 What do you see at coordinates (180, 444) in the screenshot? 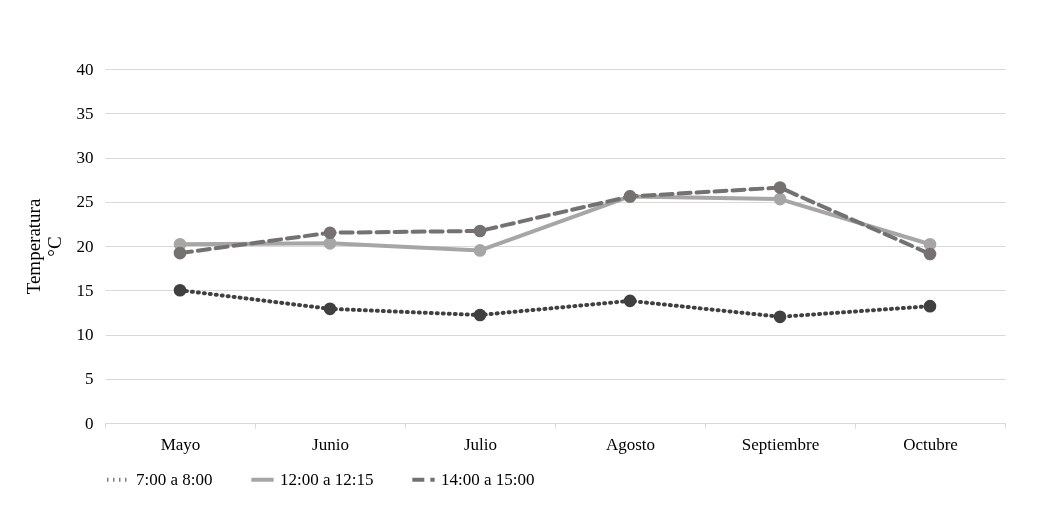
I see `x-tick-label: Mayo` at bounding box center [180, 444].